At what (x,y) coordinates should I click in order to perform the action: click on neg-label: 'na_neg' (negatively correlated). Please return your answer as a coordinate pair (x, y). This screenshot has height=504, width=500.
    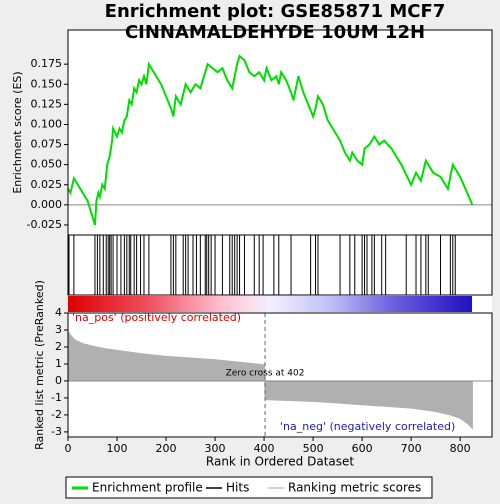
    Looking at the image, I should click on (367, 426).